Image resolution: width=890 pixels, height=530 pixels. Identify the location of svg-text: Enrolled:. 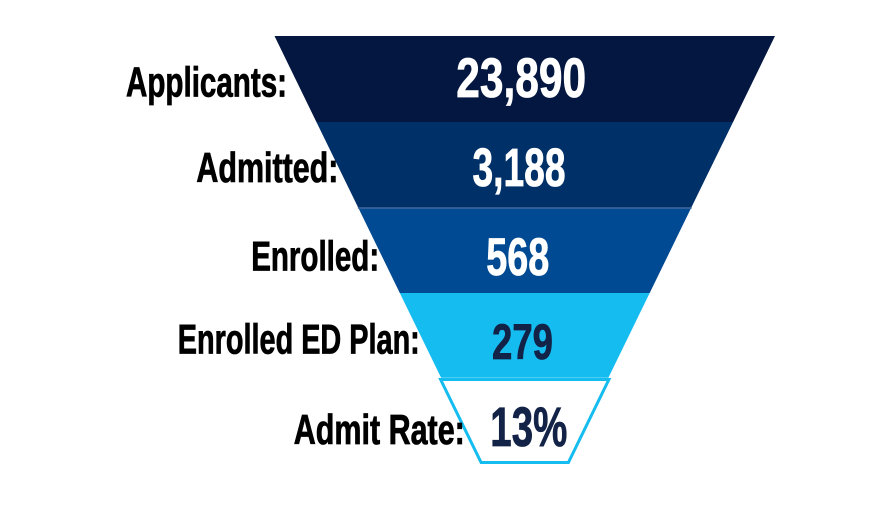
(315, 256).